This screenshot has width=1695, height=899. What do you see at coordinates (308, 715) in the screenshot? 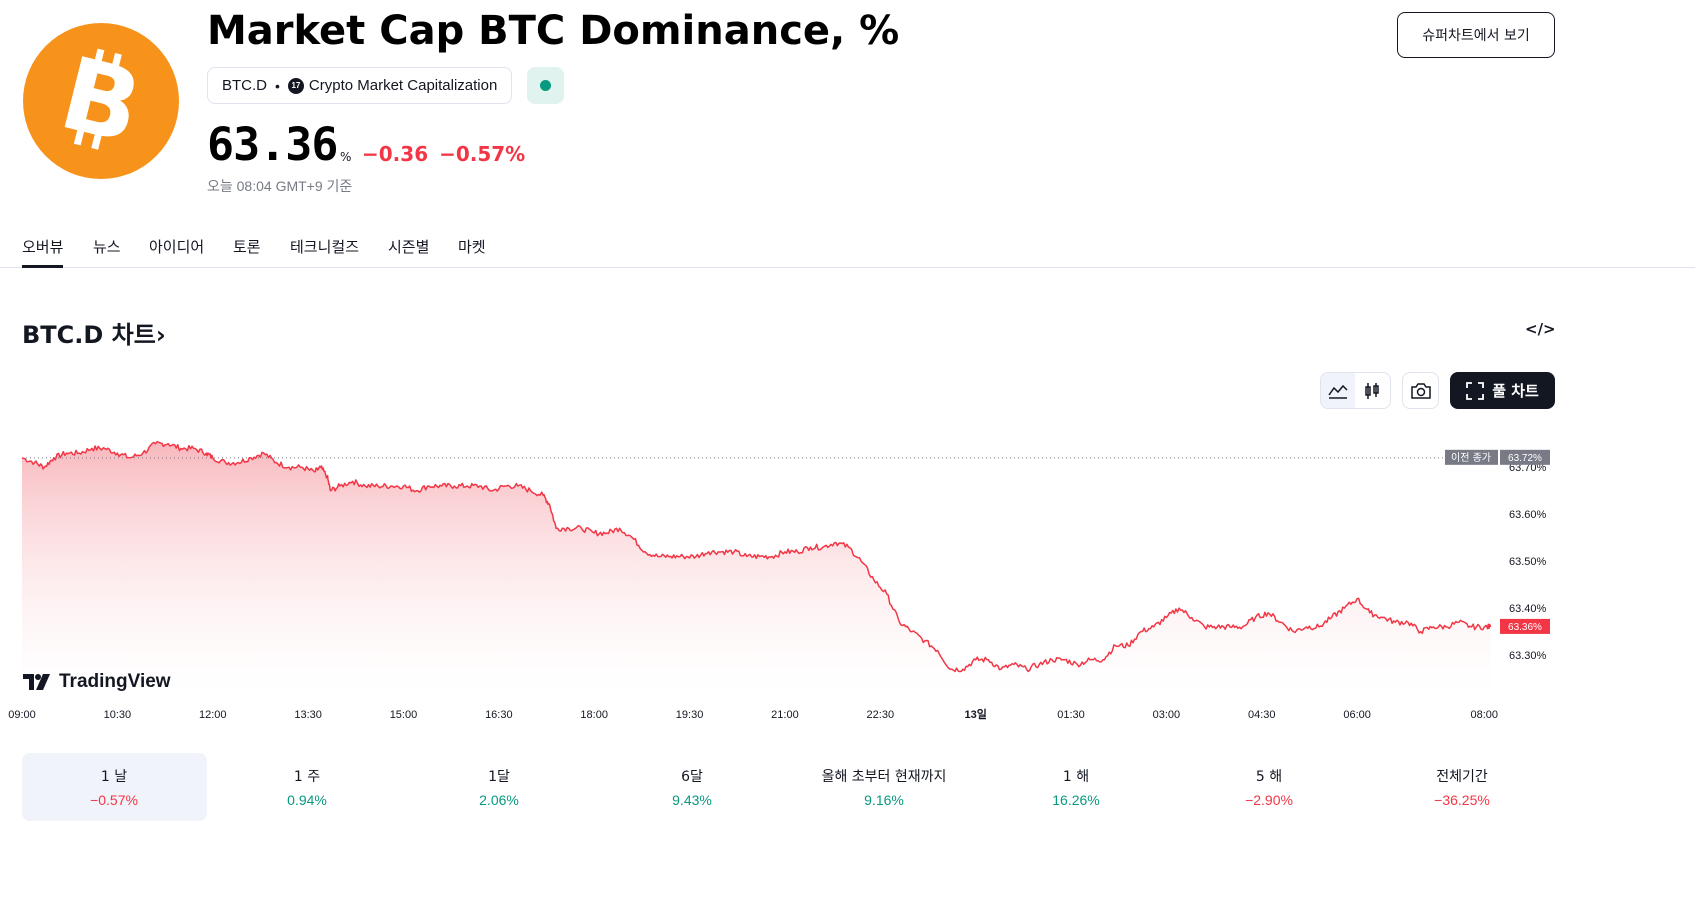
I see `x-tick-label: 13:30` at bounding box center [308, 715].